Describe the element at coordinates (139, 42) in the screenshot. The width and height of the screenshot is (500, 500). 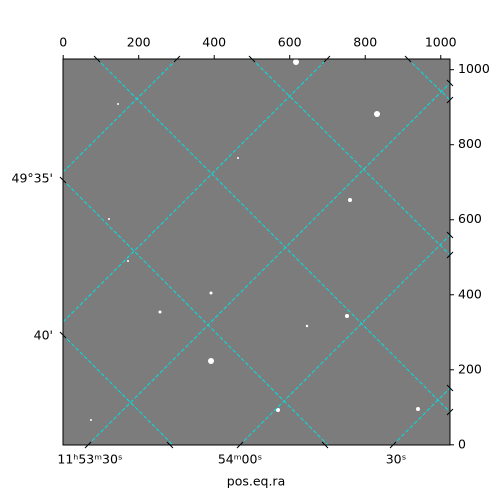
I see `x-tick-label: 200` at that location.